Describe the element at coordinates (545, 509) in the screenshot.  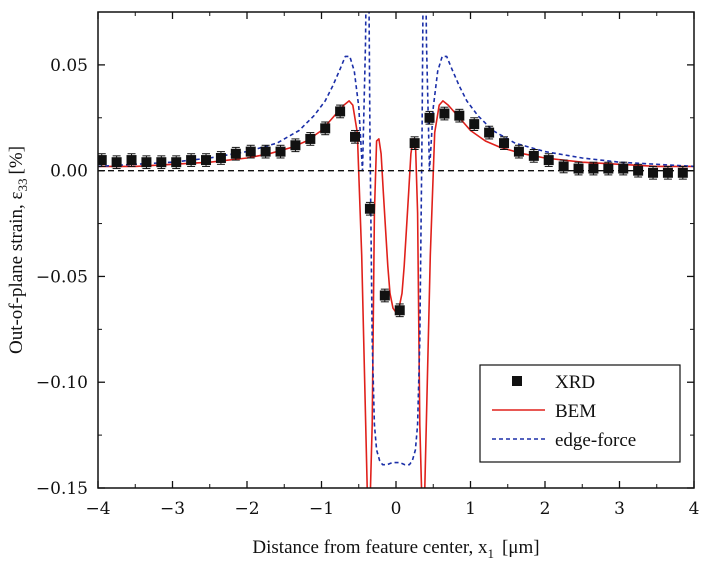
I see `x-tick-label: 2` at that location.